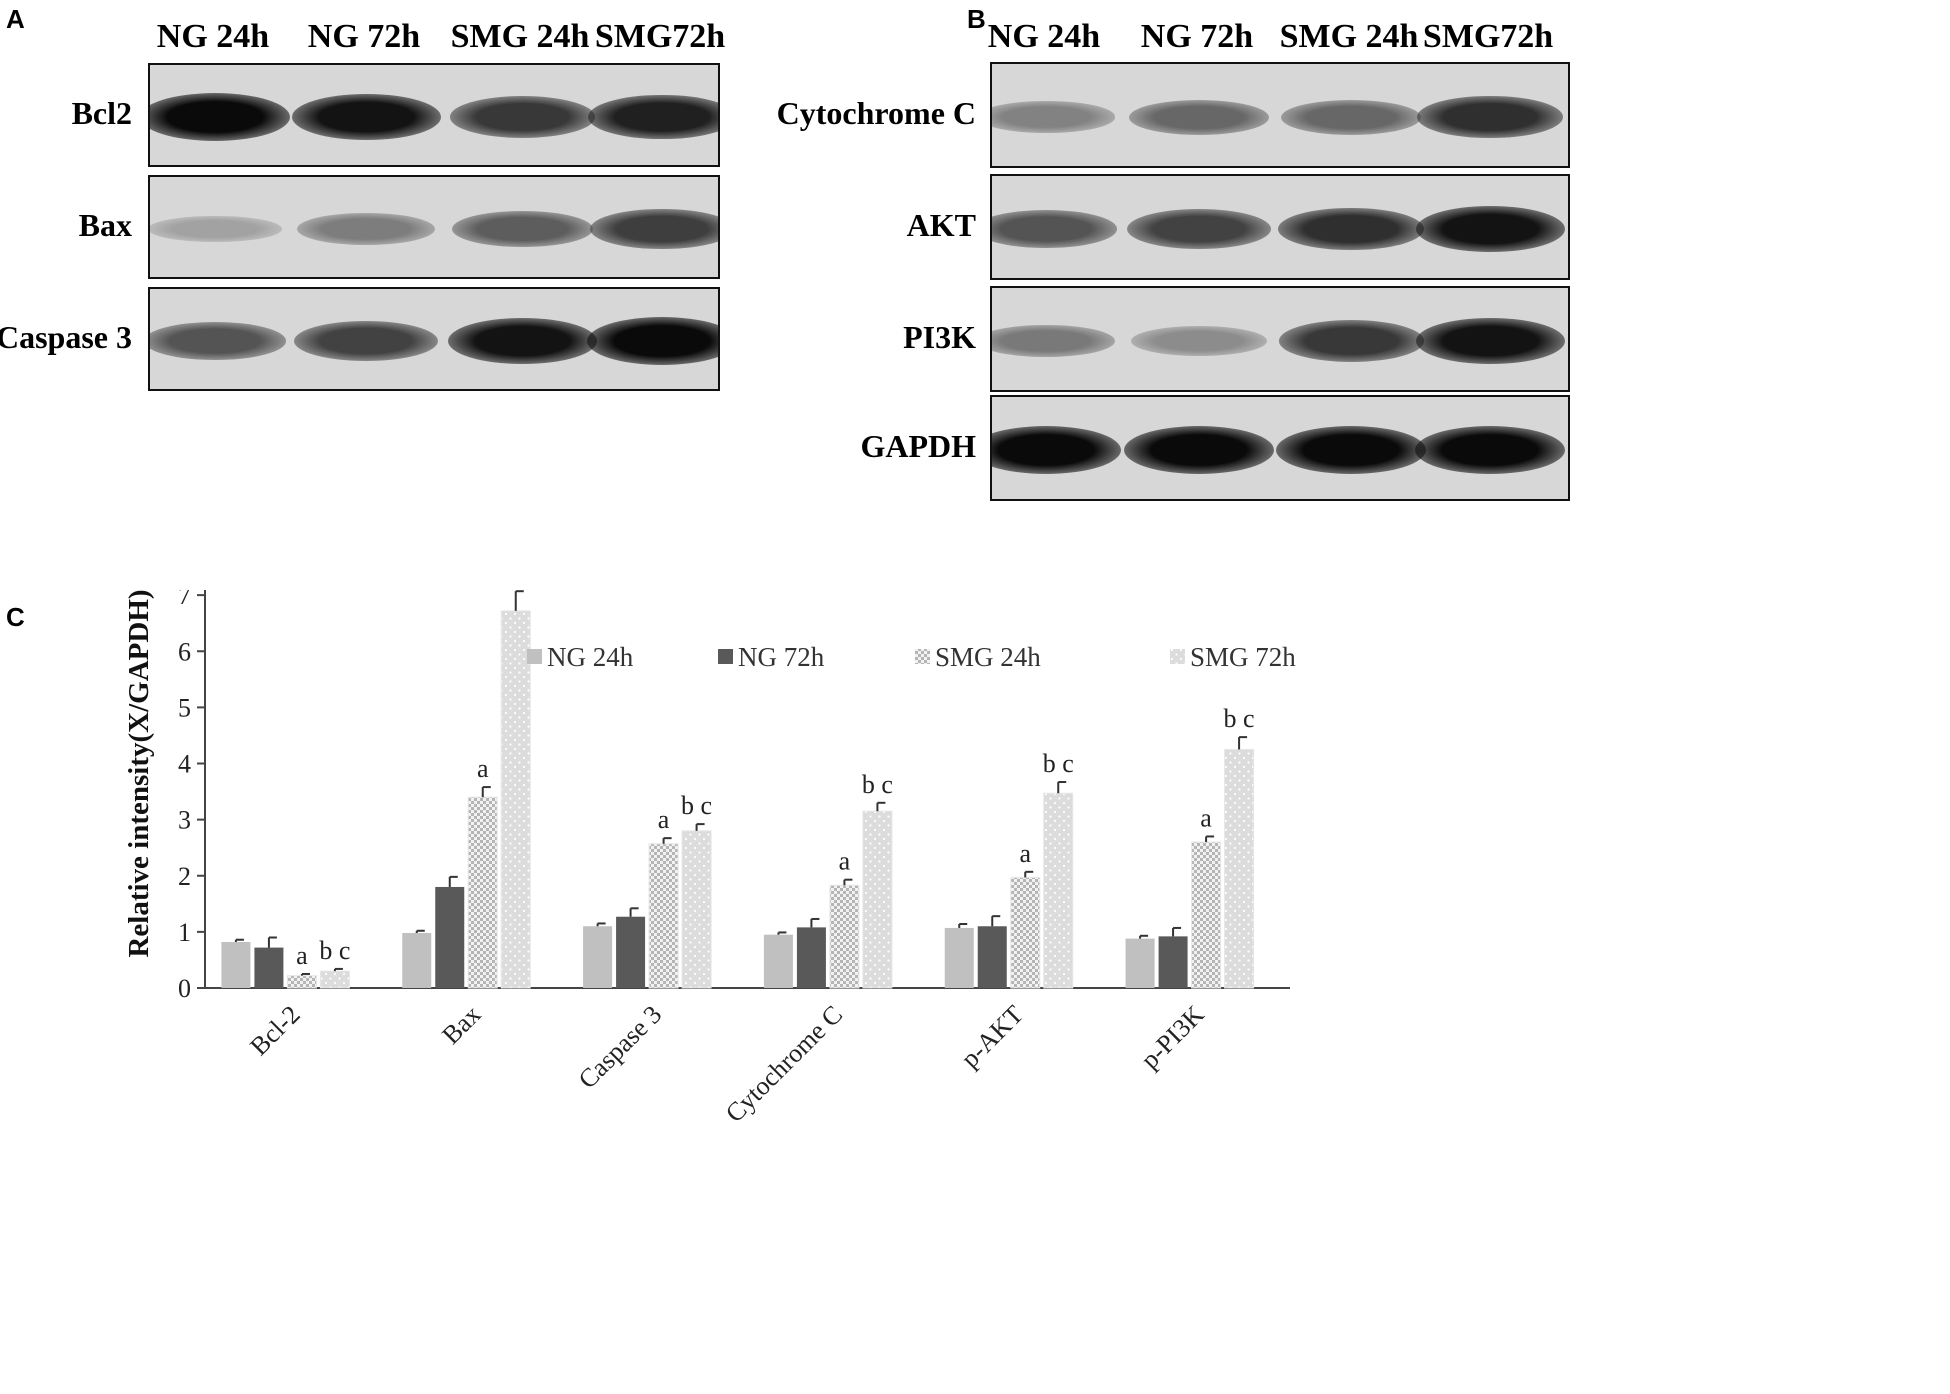  I want to click on x-category-label: p-PI3K, so click(1172, 1037).